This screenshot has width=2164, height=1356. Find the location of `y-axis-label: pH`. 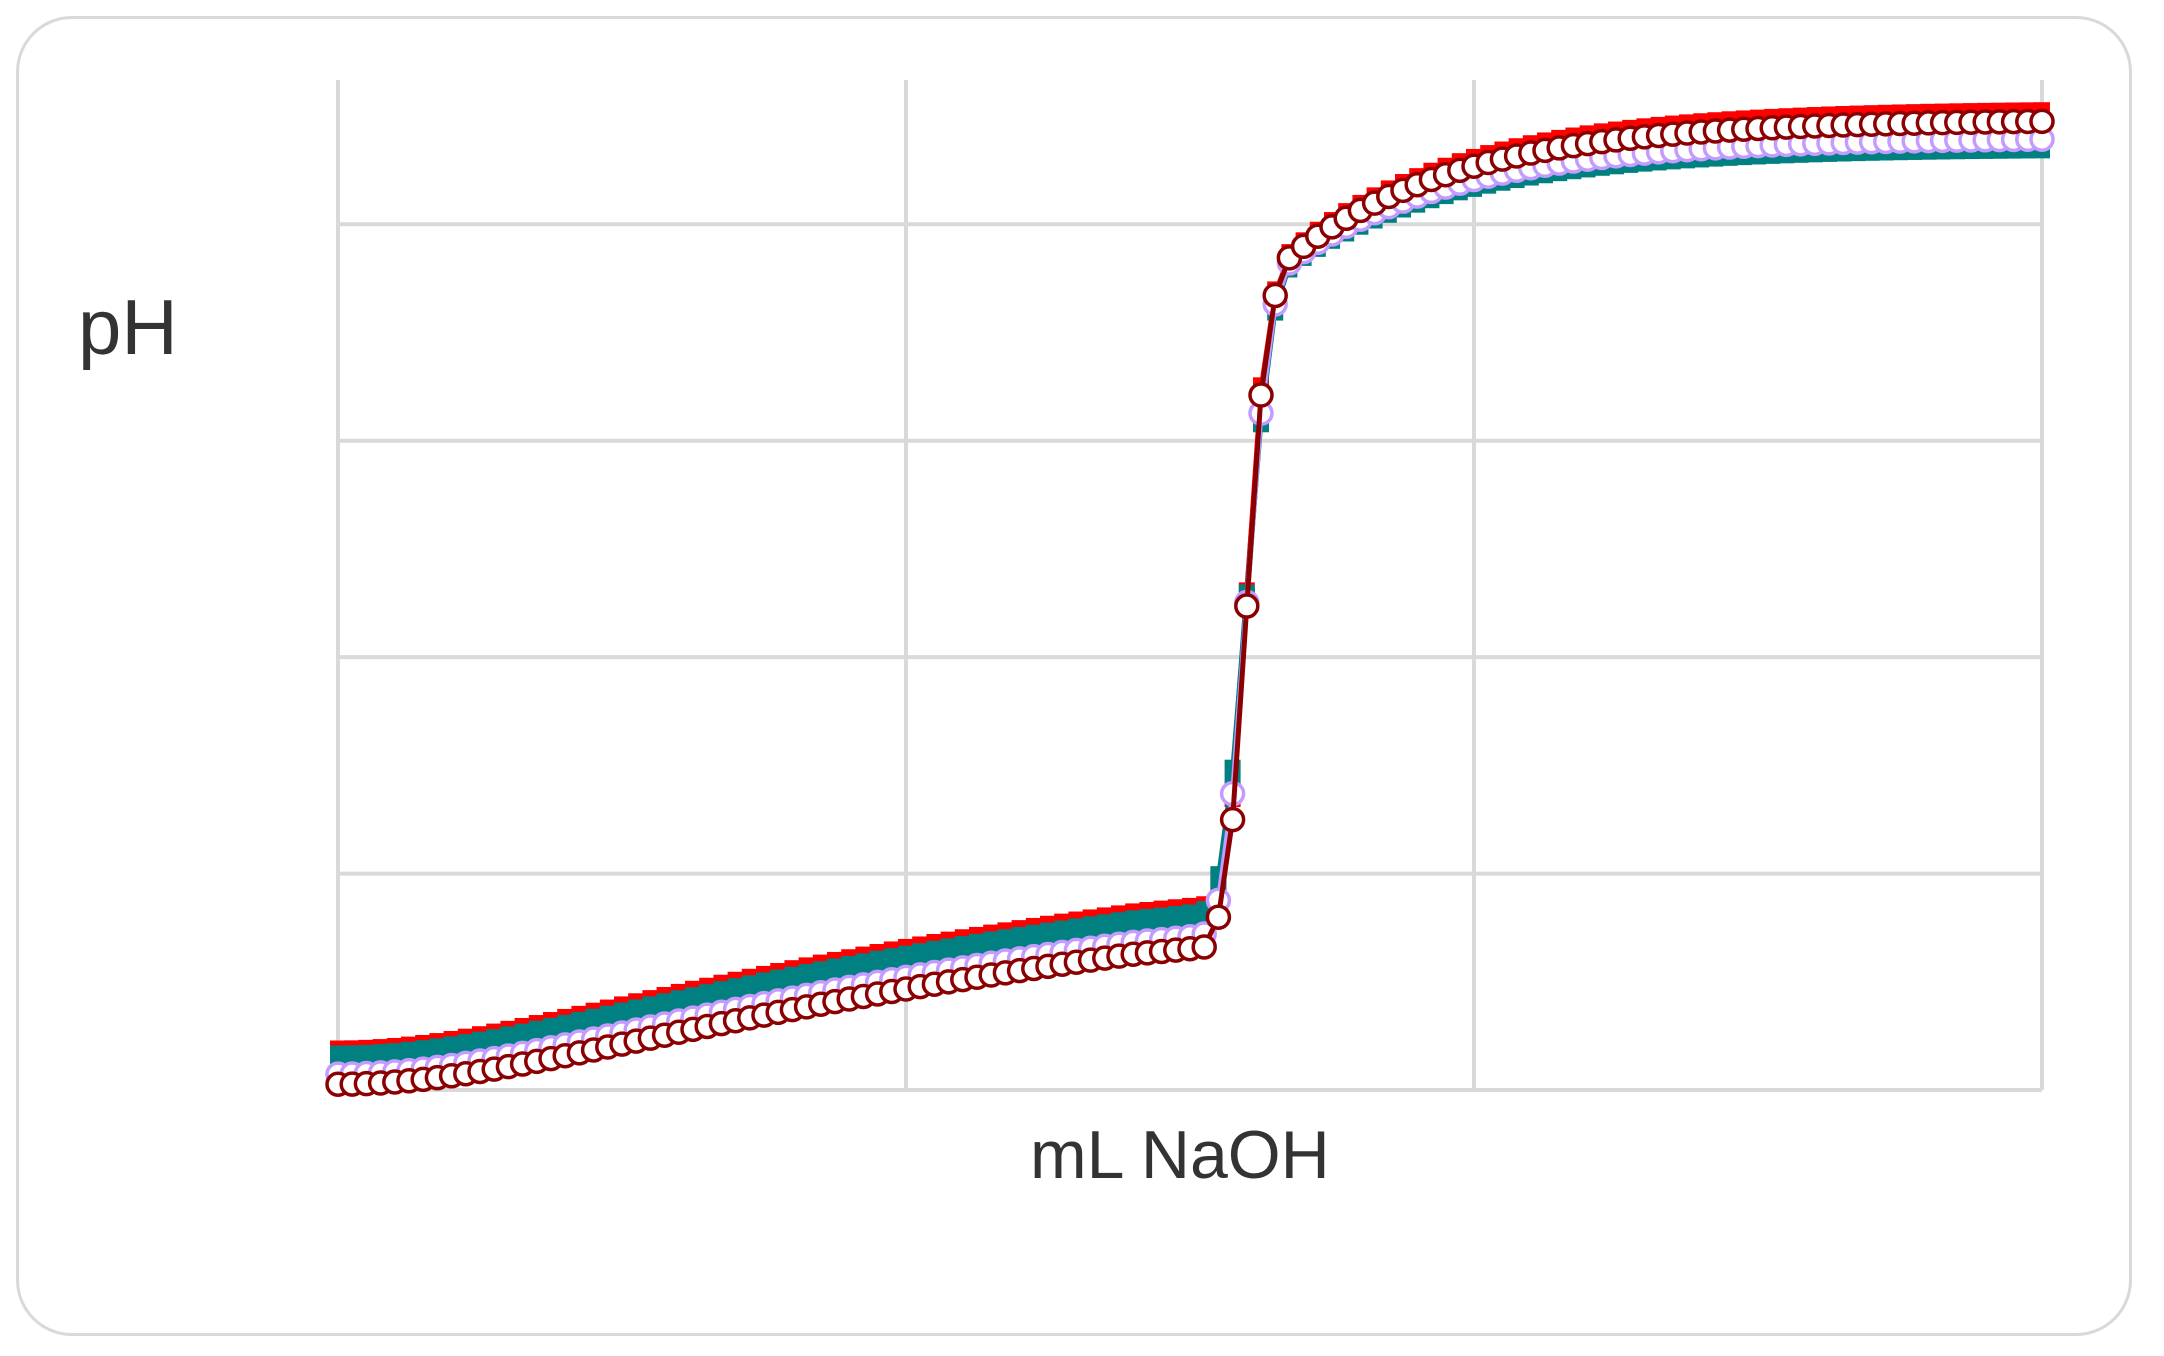

y-axis-label: pH is located at coordinates (128, 327).